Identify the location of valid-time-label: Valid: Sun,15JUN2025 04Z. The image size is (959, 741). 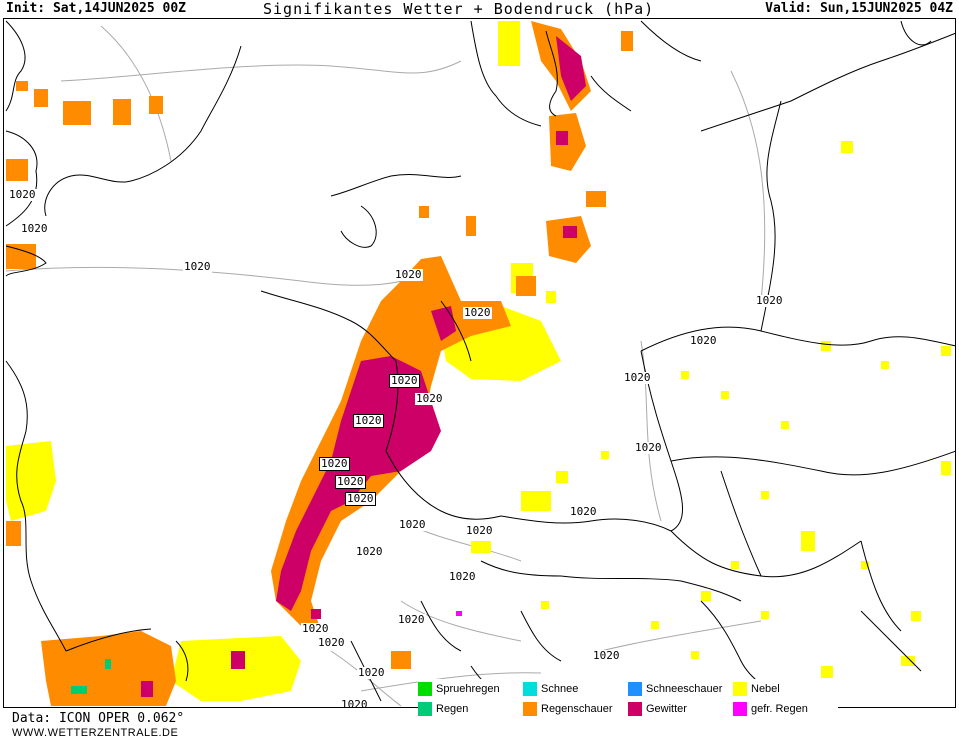
(859, 8).